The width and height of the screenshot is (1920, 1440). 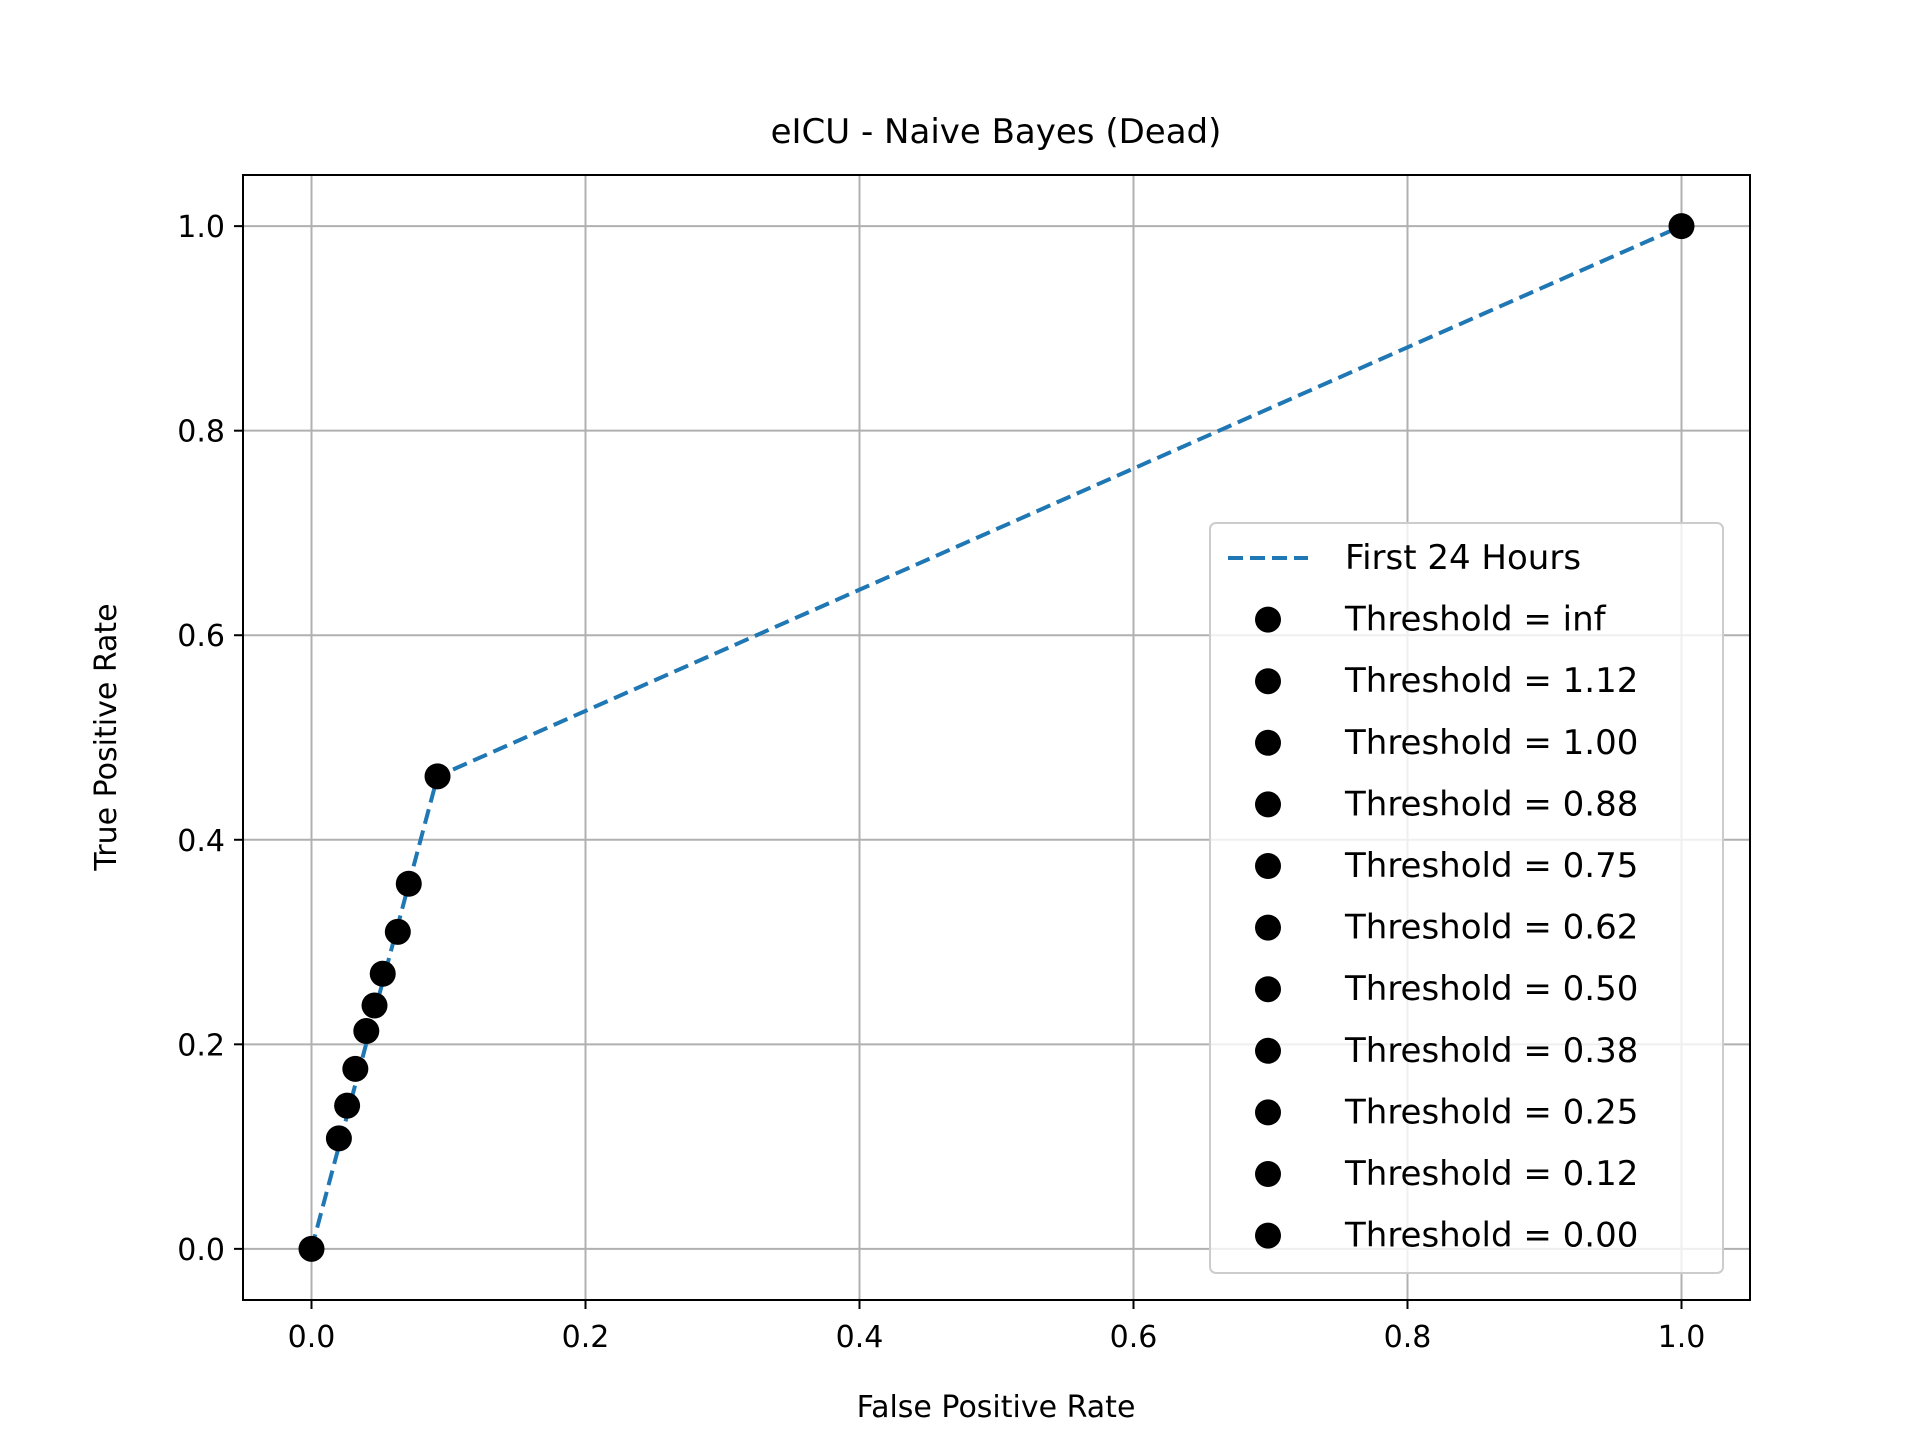 I want to click on legend-threshold-label: Threshold = 0.00, so click(x=1491, y=1236).